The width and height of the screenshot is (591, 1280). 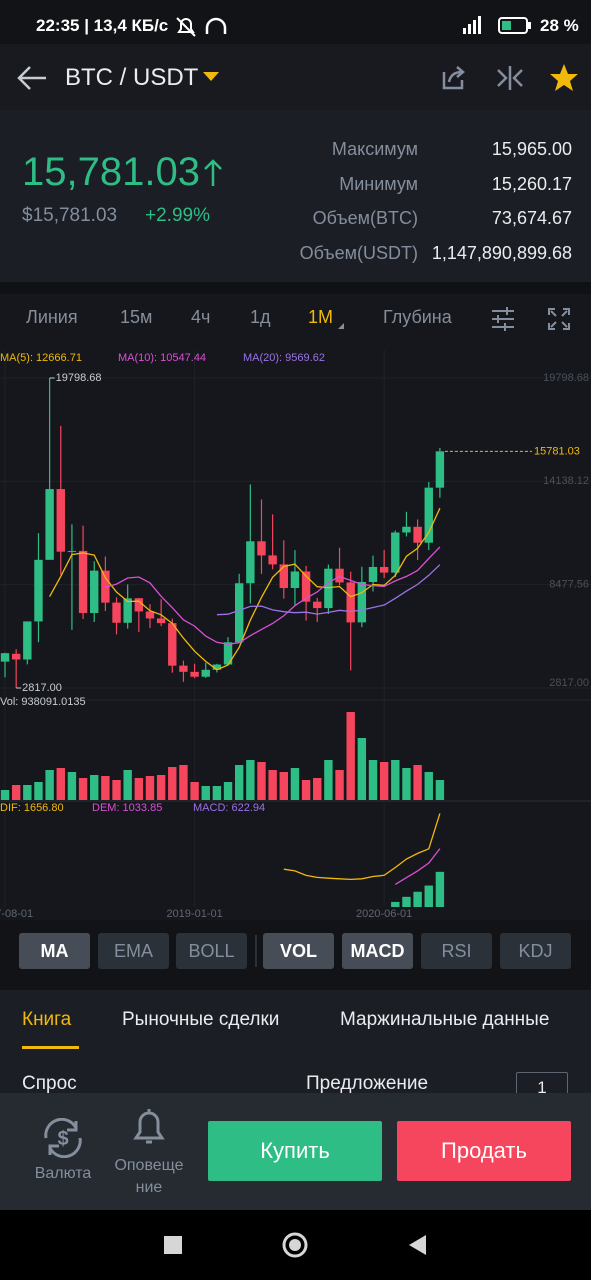 I want to click on timeframe-tab: Глубина, so click(x=417, y=317).